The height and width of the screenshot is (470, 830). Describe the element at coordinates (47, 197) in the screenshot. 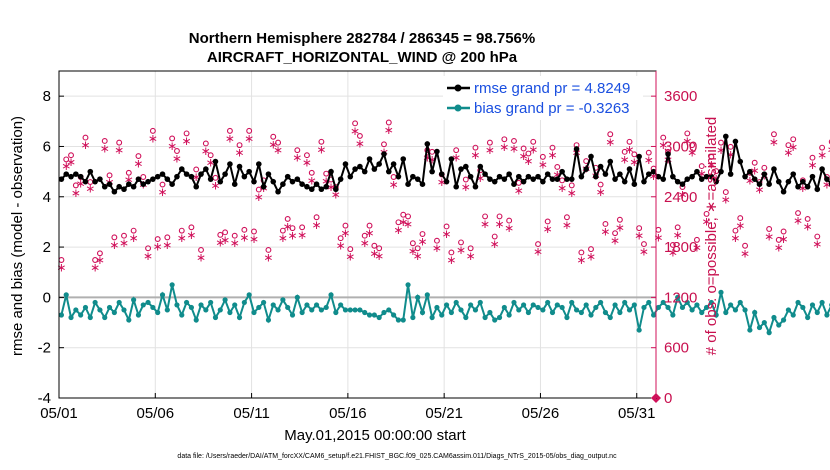

I see `y-left-tick-label: 4` at that location.